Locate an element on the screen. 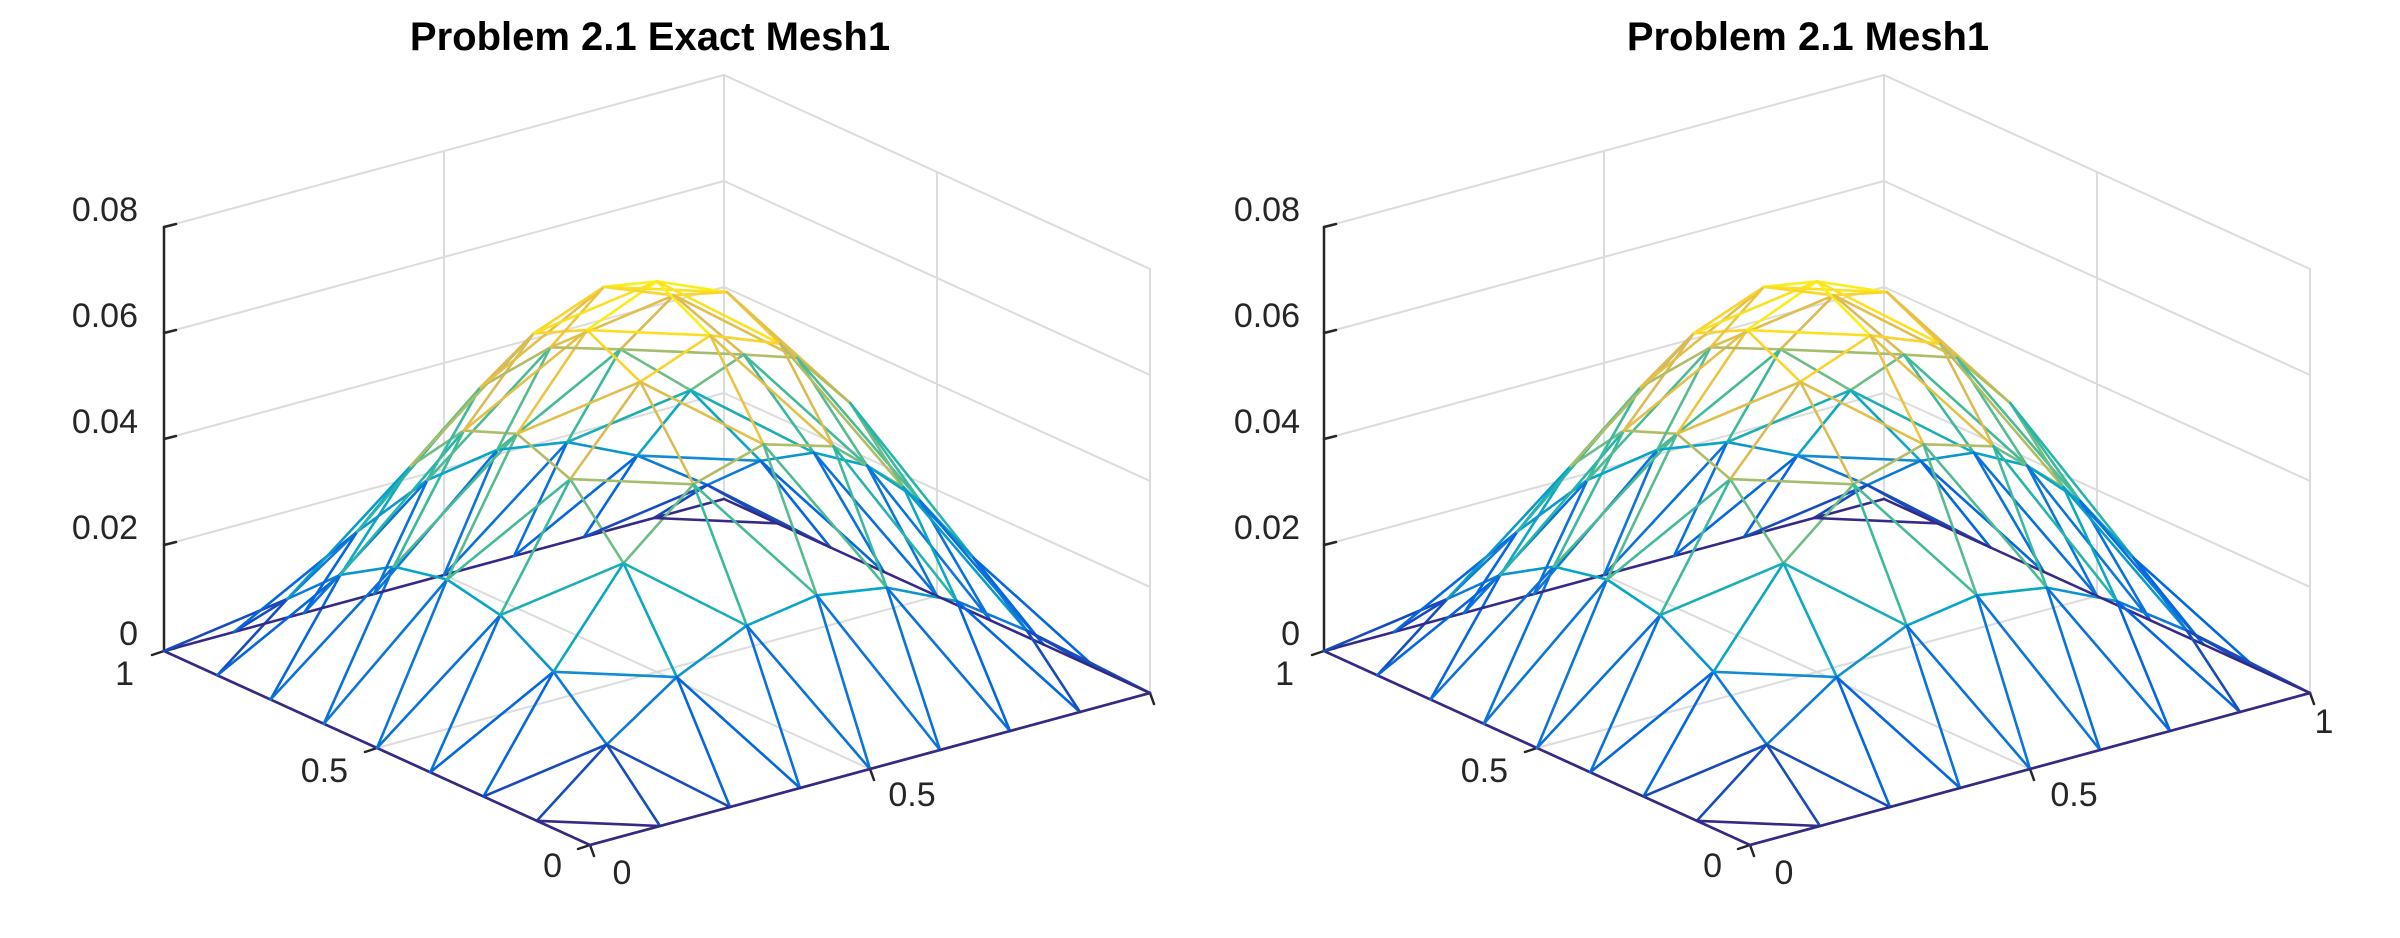 The width and height of the screenshot is (2400, 938). z-tick-label: 0.04 is located at coordinates (1267, 422).